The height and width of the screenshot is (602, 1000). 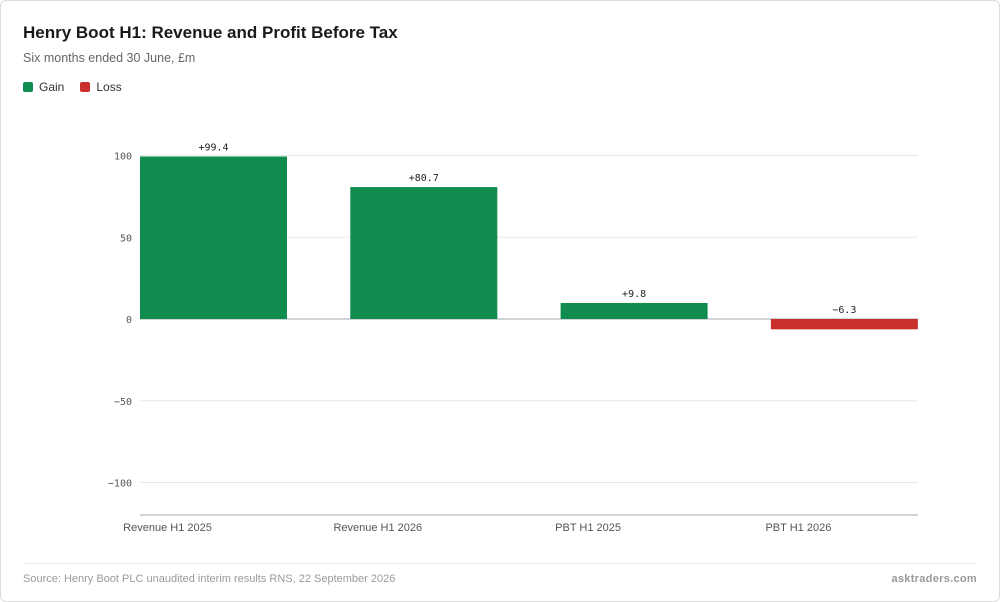 What do you see at coordinates (934, 579) in the screenshot?
I see `brand-label: asktraders.com` at bounding box center [934, 579].